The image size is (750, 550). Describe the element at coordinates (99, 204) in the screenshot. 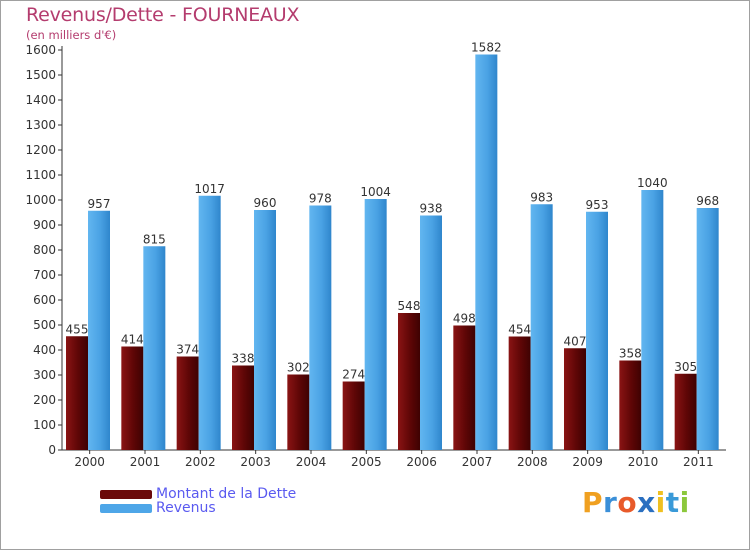

I see `data-label-revenue: 957` at that location.